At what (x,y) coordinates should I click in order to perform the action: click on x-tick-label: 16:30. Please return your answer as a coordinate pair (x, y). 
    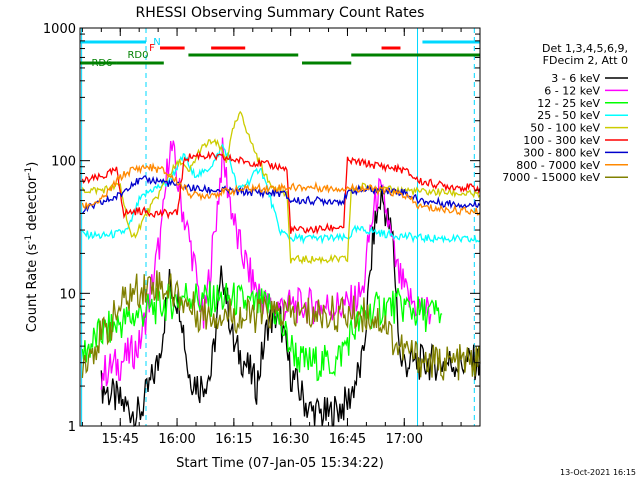
    Looking at the image, I should click on (290, 439).